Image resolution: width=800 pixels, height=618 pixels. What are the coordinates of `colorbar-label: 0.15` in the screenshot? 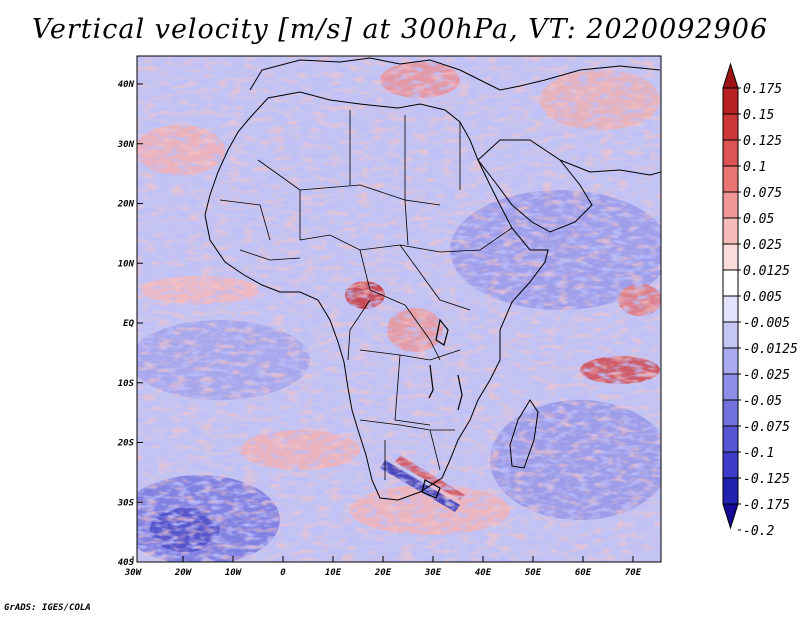 It's located at (758, 115).